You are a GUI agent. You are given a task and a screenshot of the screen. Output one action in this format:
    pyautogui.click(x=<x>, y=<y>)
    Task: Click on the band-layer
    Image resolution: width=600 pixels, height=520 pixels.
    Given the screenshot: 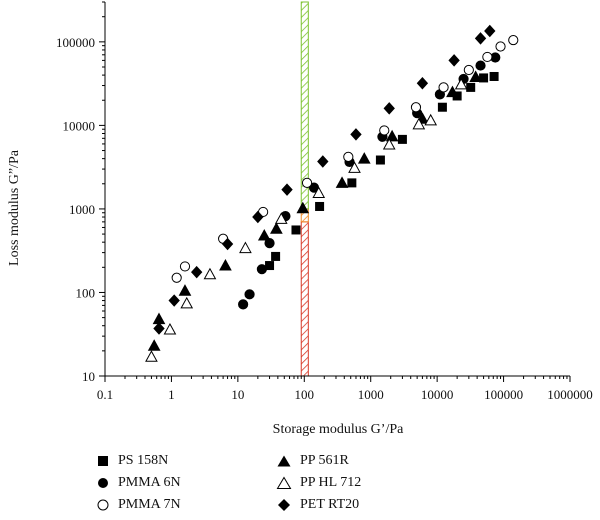 What is the action you would take?
    pyautogui.click(x=304, y=189)
    